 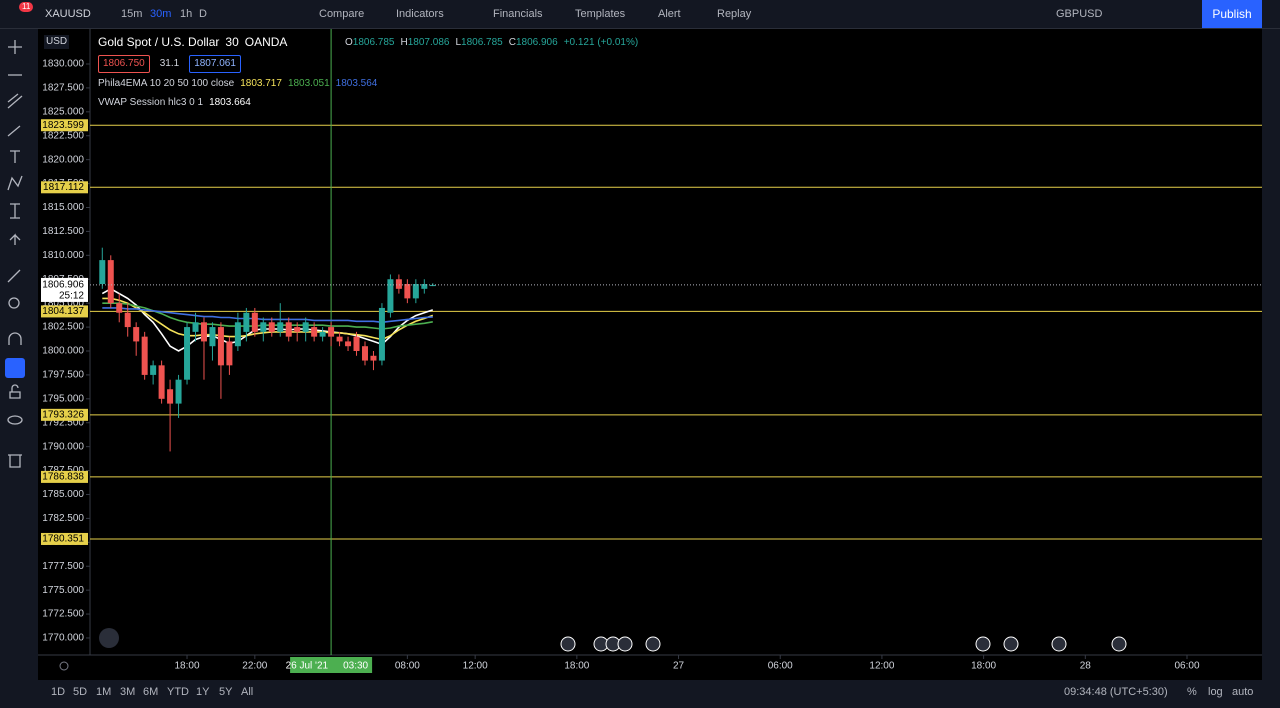 What do you see at coordinates (15, 211) in the screenshot?
I see `measure-tool` at bounding box center [15, 211].